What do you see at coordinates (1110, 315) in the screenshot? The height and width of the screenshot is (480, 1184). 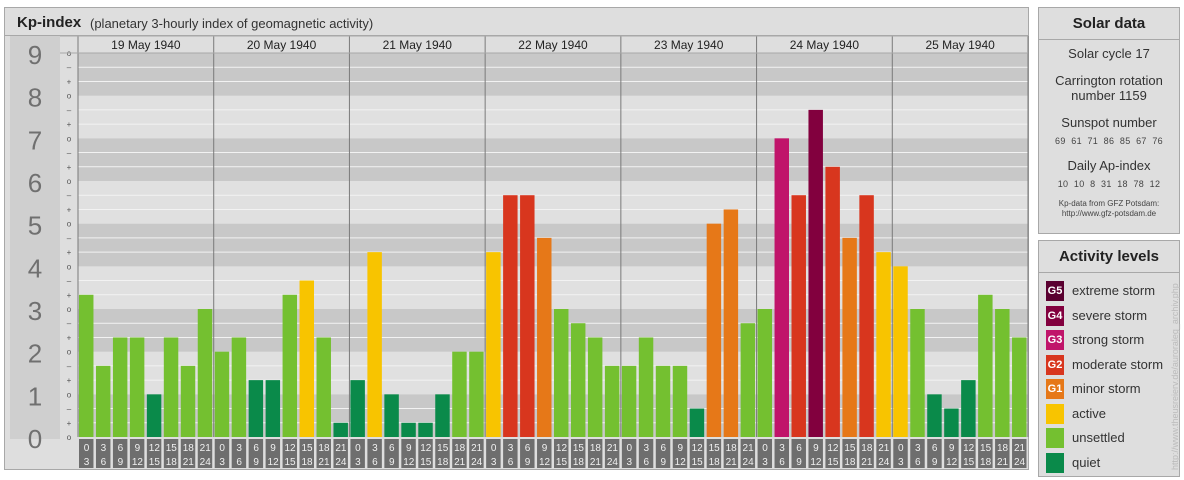 I see `level-label: severe storm` at bounding box center [1110, 315].